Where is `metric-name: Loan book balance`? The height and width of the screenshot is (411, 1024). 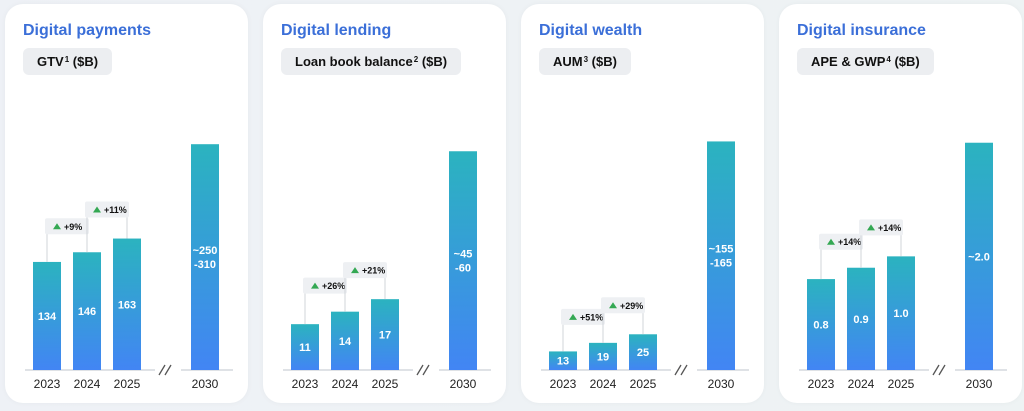
metric-name: Loan book balance is located at coordinates (354, 61).